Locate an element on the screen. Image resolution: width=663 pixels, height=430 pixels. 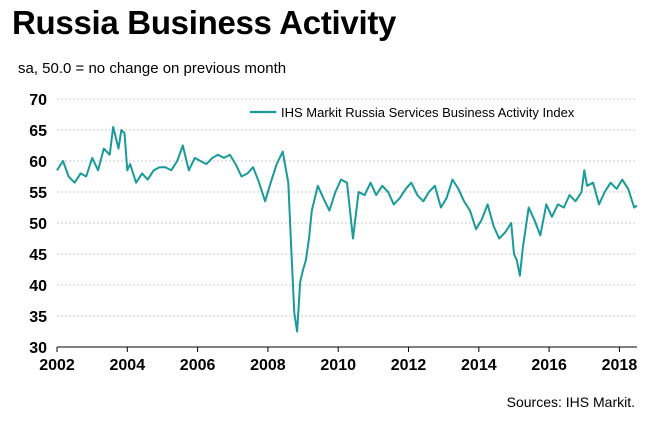
x-tick-label: 2018 is located at coordinates (620, 365).